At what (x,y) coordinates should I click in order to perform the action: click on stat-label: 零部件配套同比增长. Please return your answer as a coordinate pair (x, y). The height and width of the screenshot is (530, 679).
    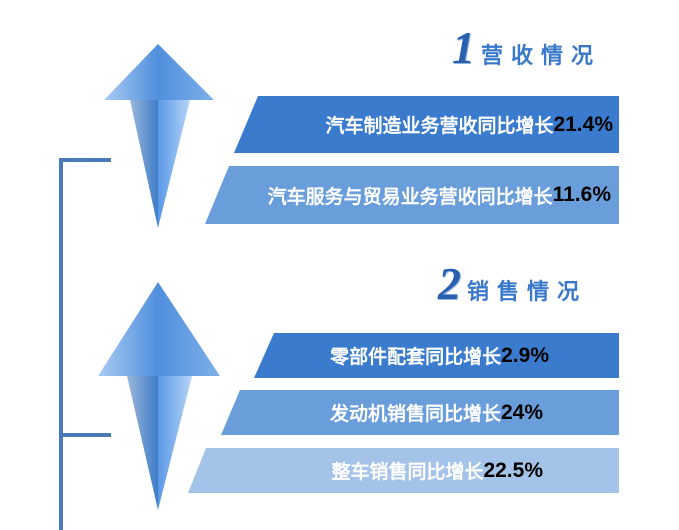
    Looking at the image, I should click on (416, 357).